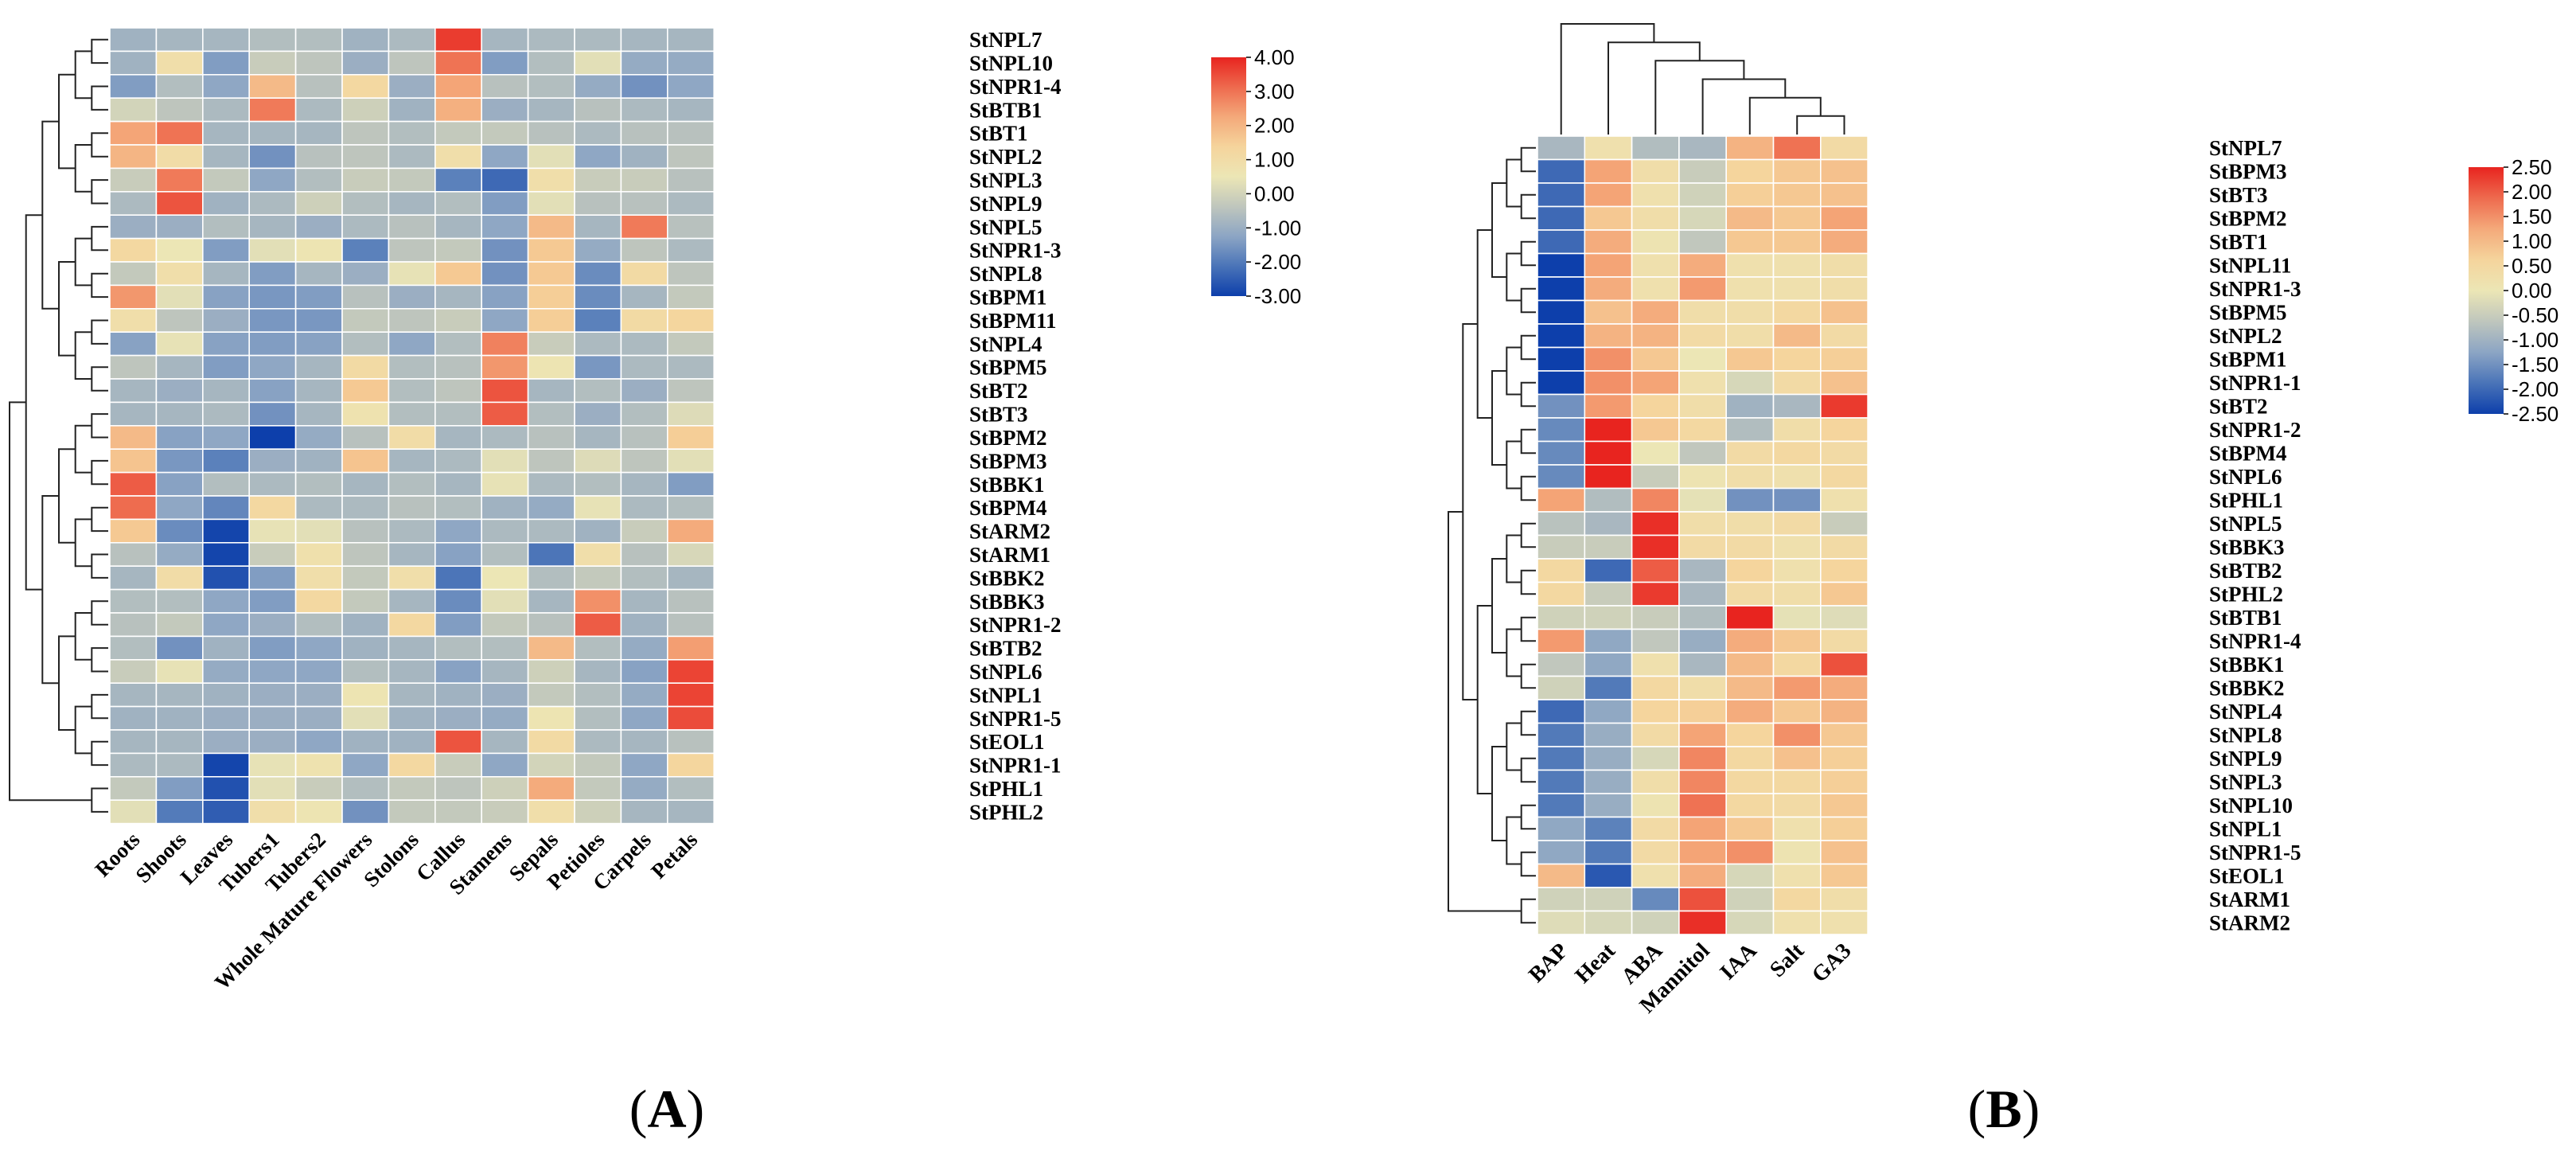  I want to click on colorbar-tick-label: 1.00, so click(2532, 241).